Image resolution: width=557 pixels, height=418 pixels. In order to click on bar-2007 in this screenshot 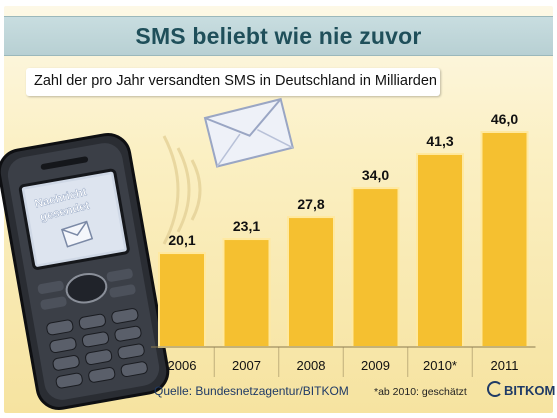, I will do `click(246, 293)`.